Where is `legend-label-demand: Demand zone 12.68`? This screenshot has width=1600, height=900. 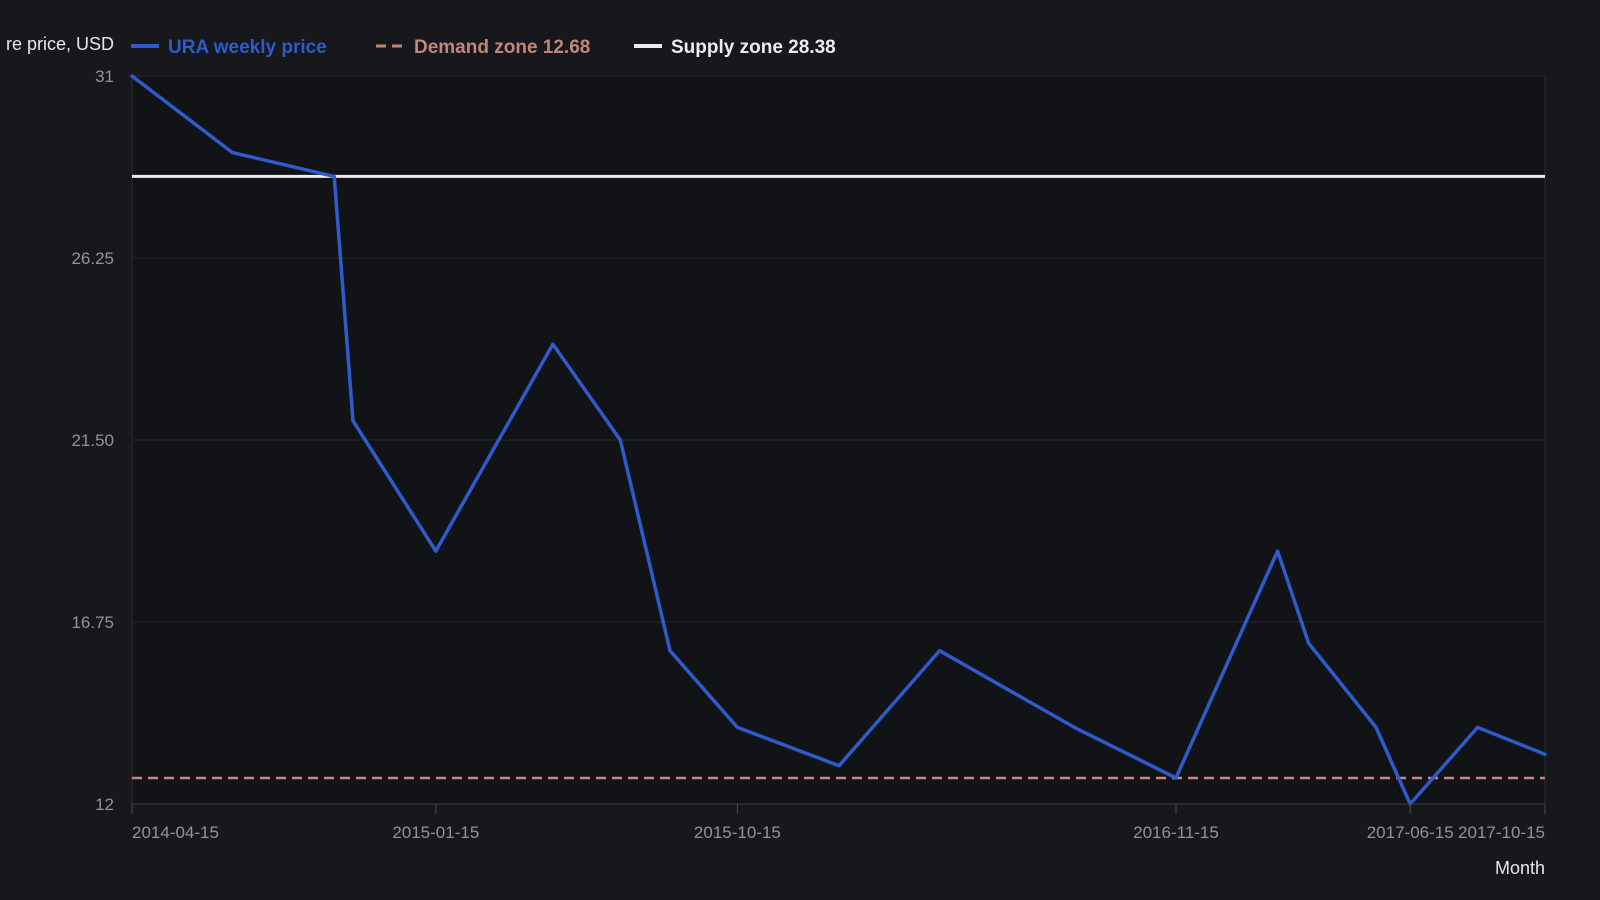
legend-label-demand: Demand zone 12.68 is located at coordinates (502, 47).